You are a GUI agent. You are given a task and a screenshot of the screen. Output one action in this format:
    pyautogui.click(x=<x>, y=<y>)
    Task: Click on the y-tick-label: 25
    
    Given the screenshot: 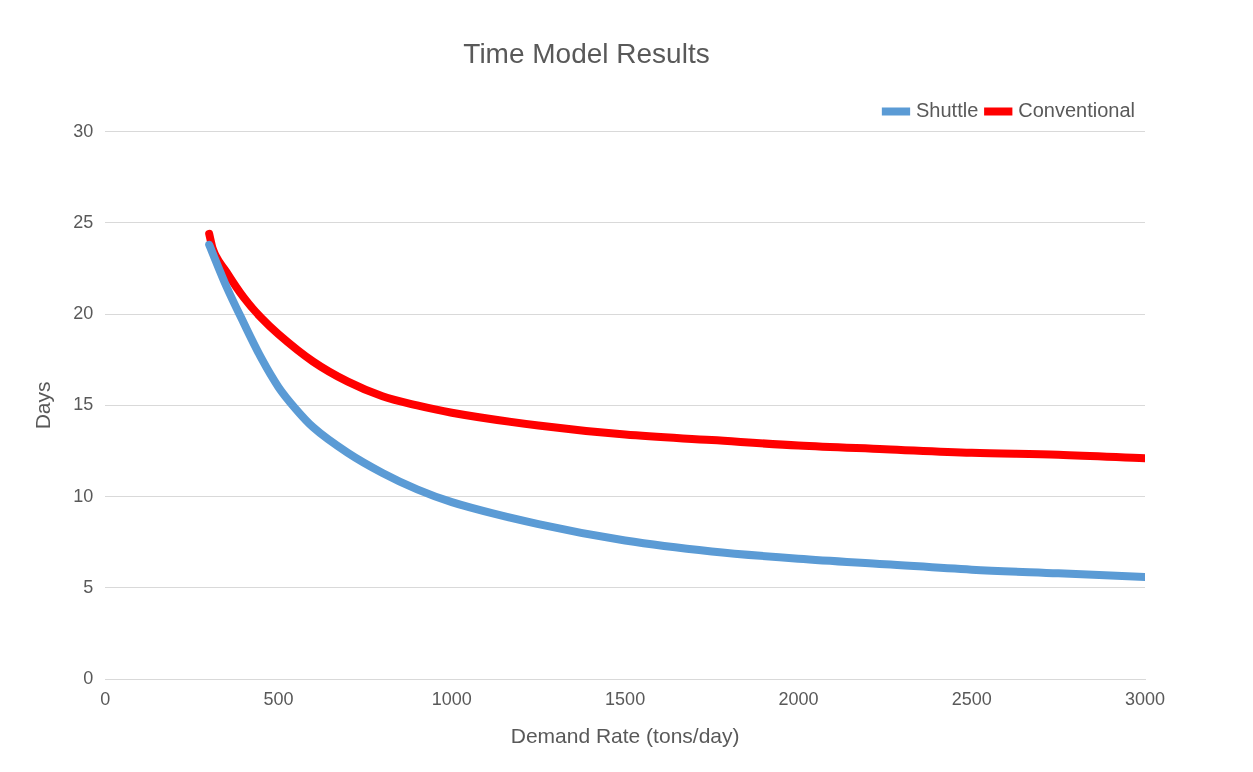 What is the action you would take?
    pyautogui.click(x=83, y=221)
    